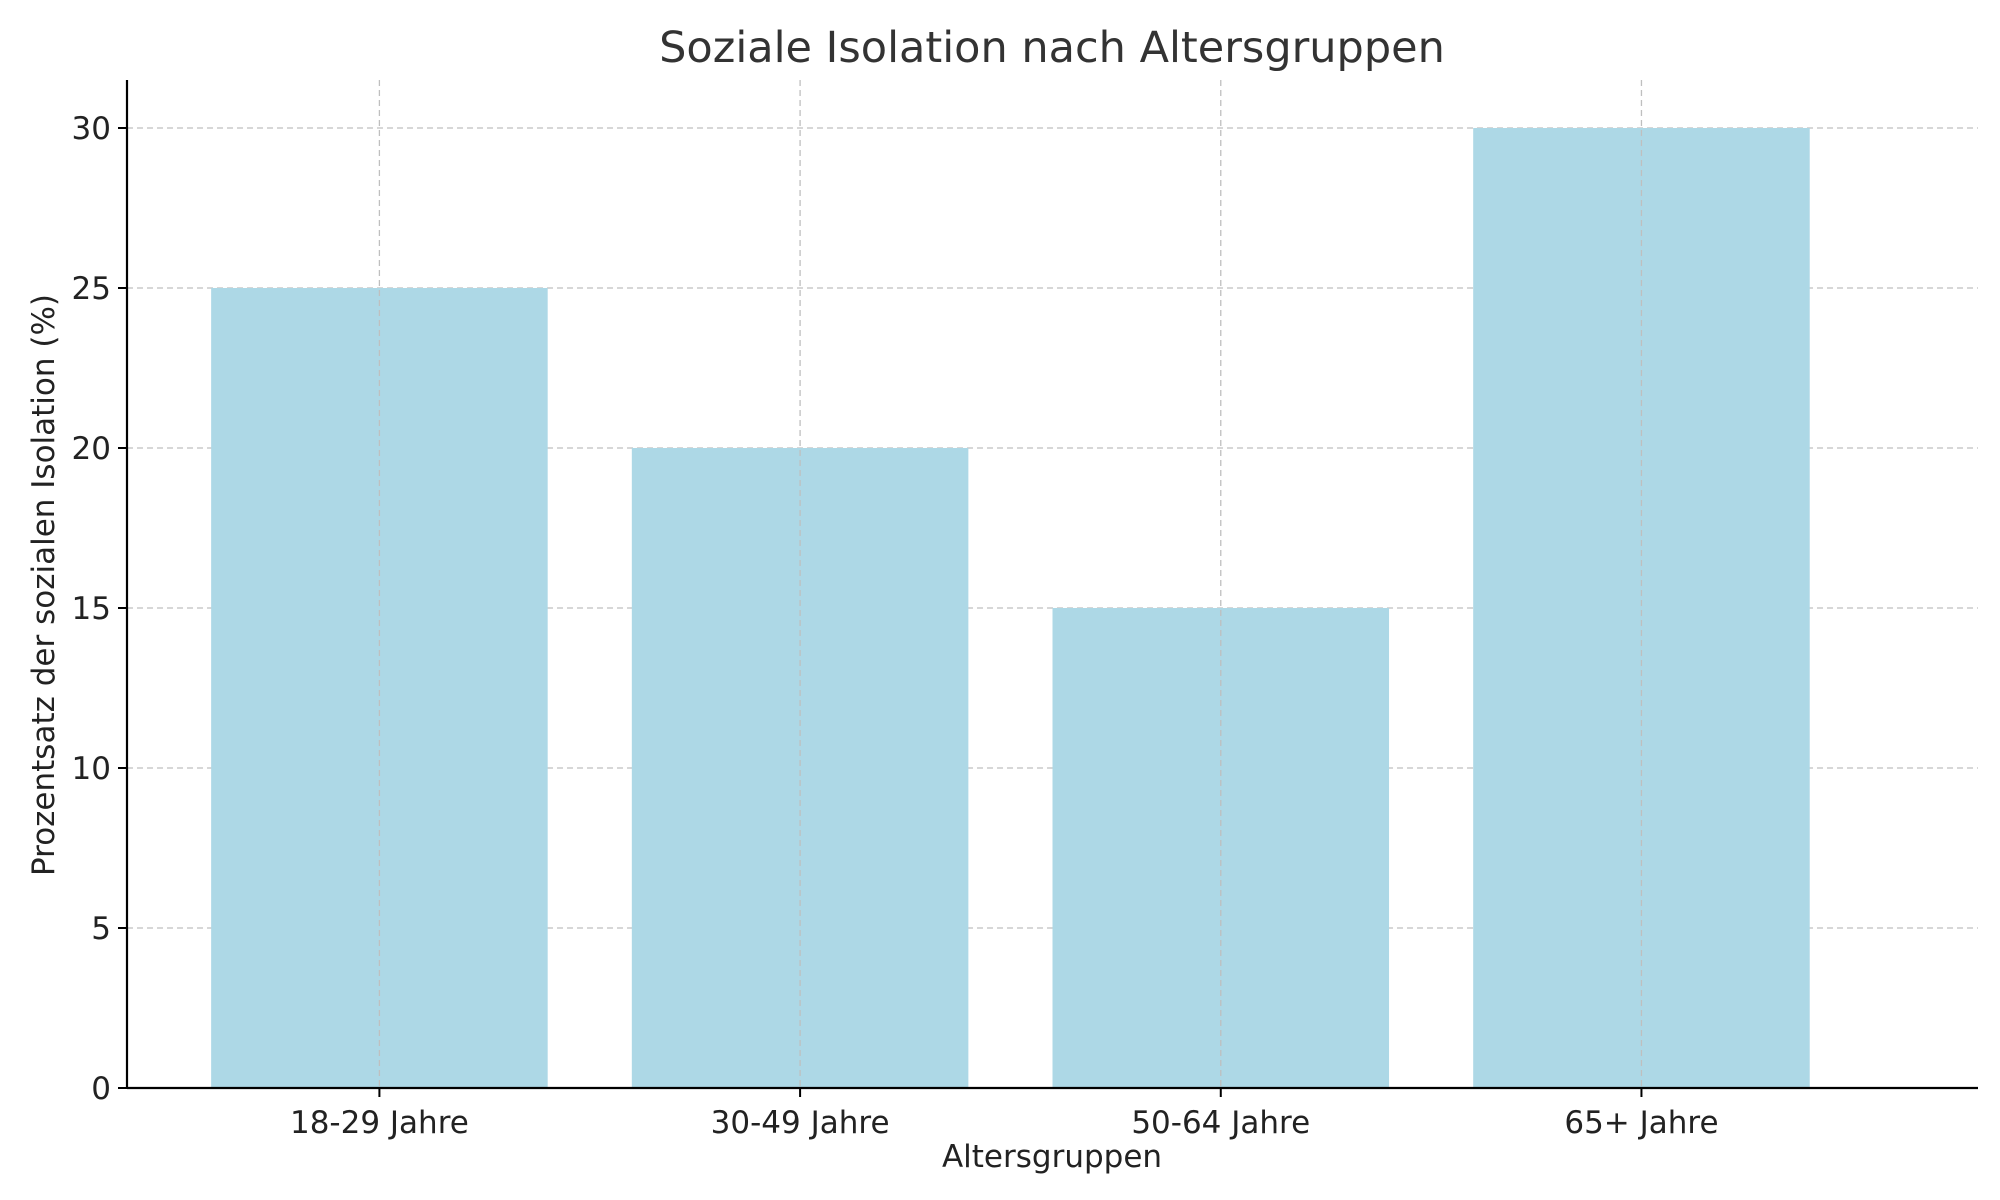  I want to click on y-tick-label: 5, so click(101, 929).